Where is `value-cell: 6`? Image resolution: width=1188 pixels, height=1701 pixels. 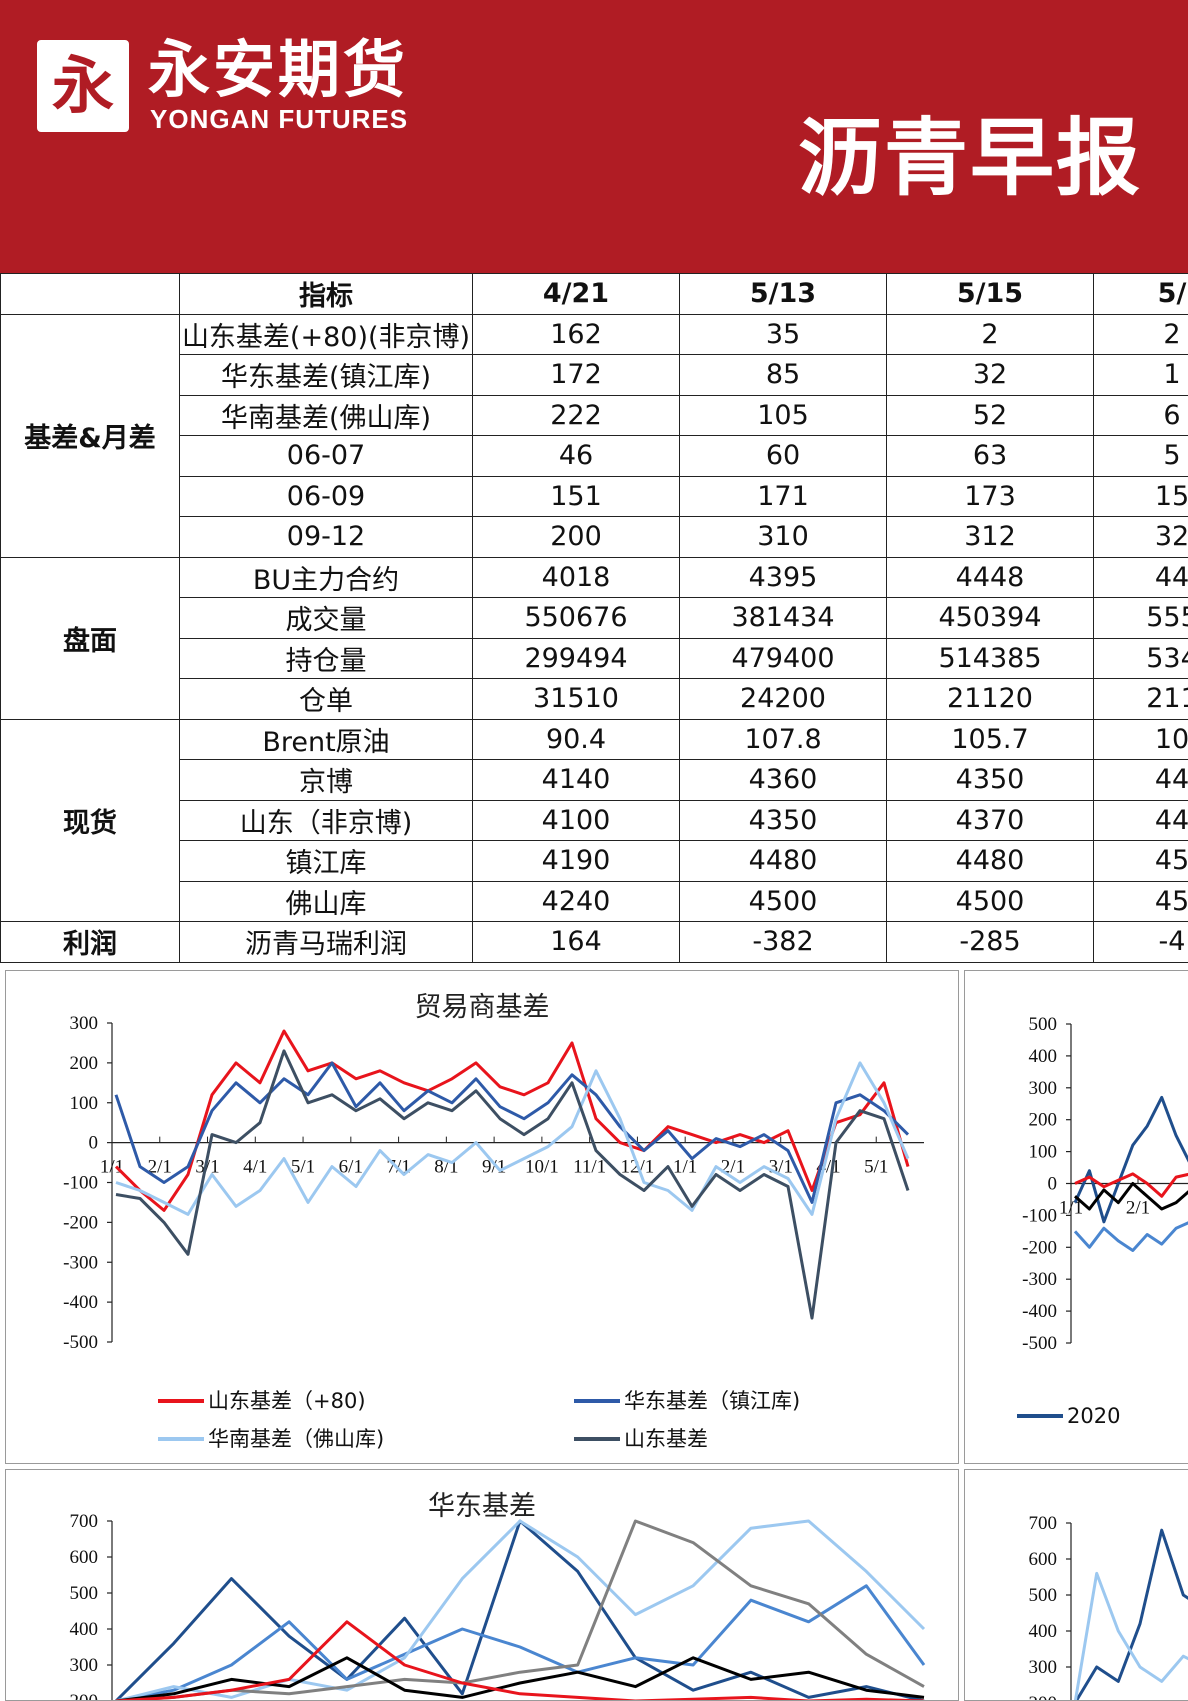 value-cell: 6 is located at coordinates (1141, 415).